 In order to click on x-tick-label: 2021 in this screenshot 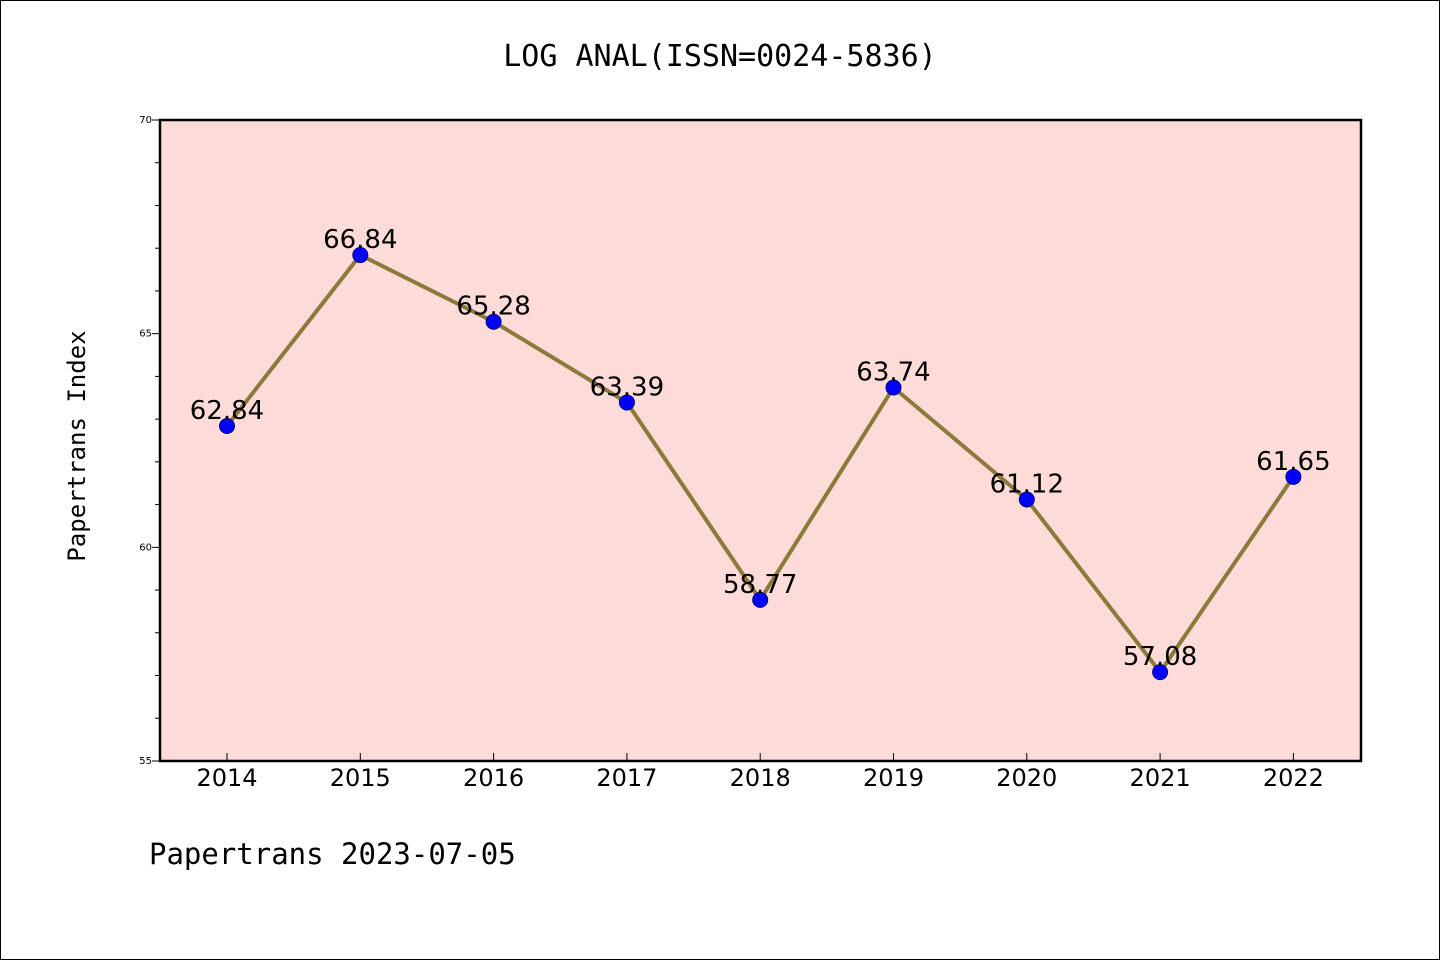, I will do `click(1160, 778)`.